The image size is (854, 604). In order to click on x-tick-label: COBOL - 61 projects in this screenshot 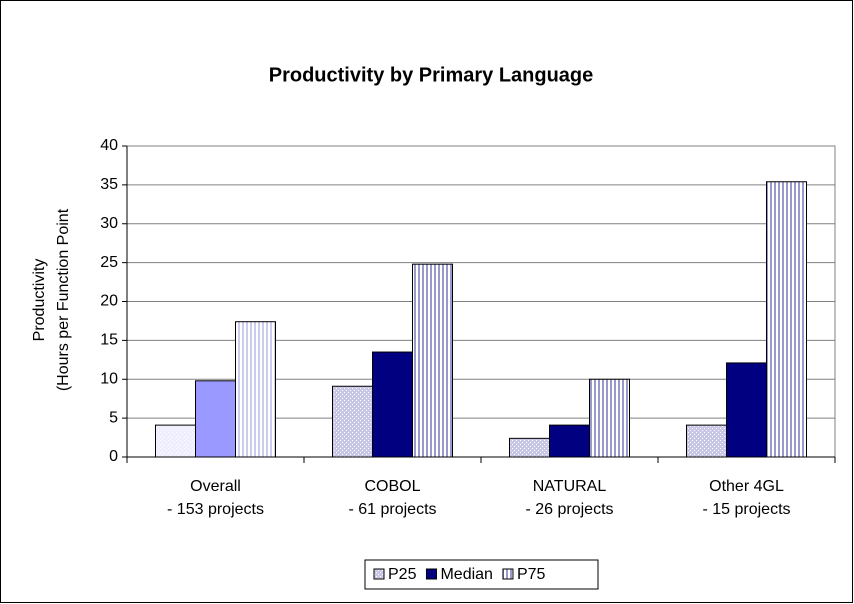, I will do `click(392, 498)`.